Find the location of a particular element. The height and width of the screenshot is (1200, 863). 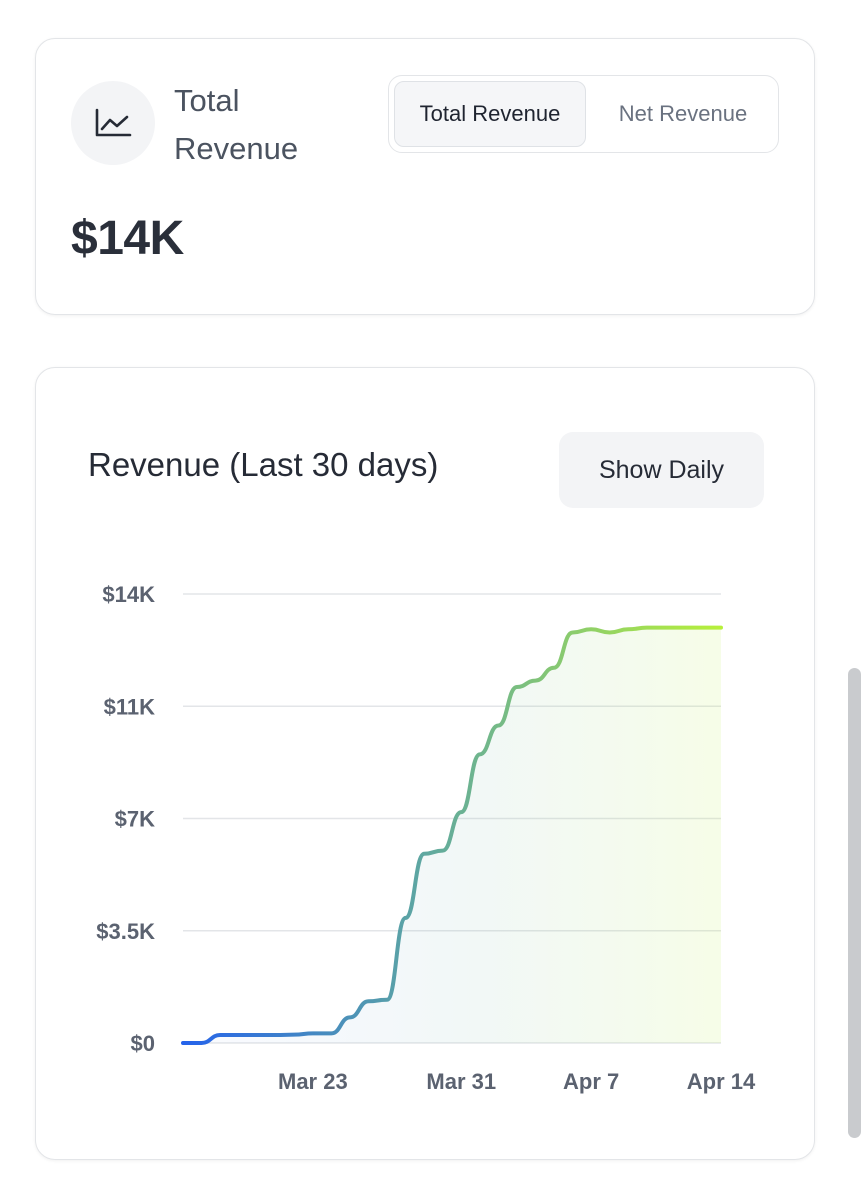

net-revenue-tab: Net Revenue is located at coordinates (683, 113).